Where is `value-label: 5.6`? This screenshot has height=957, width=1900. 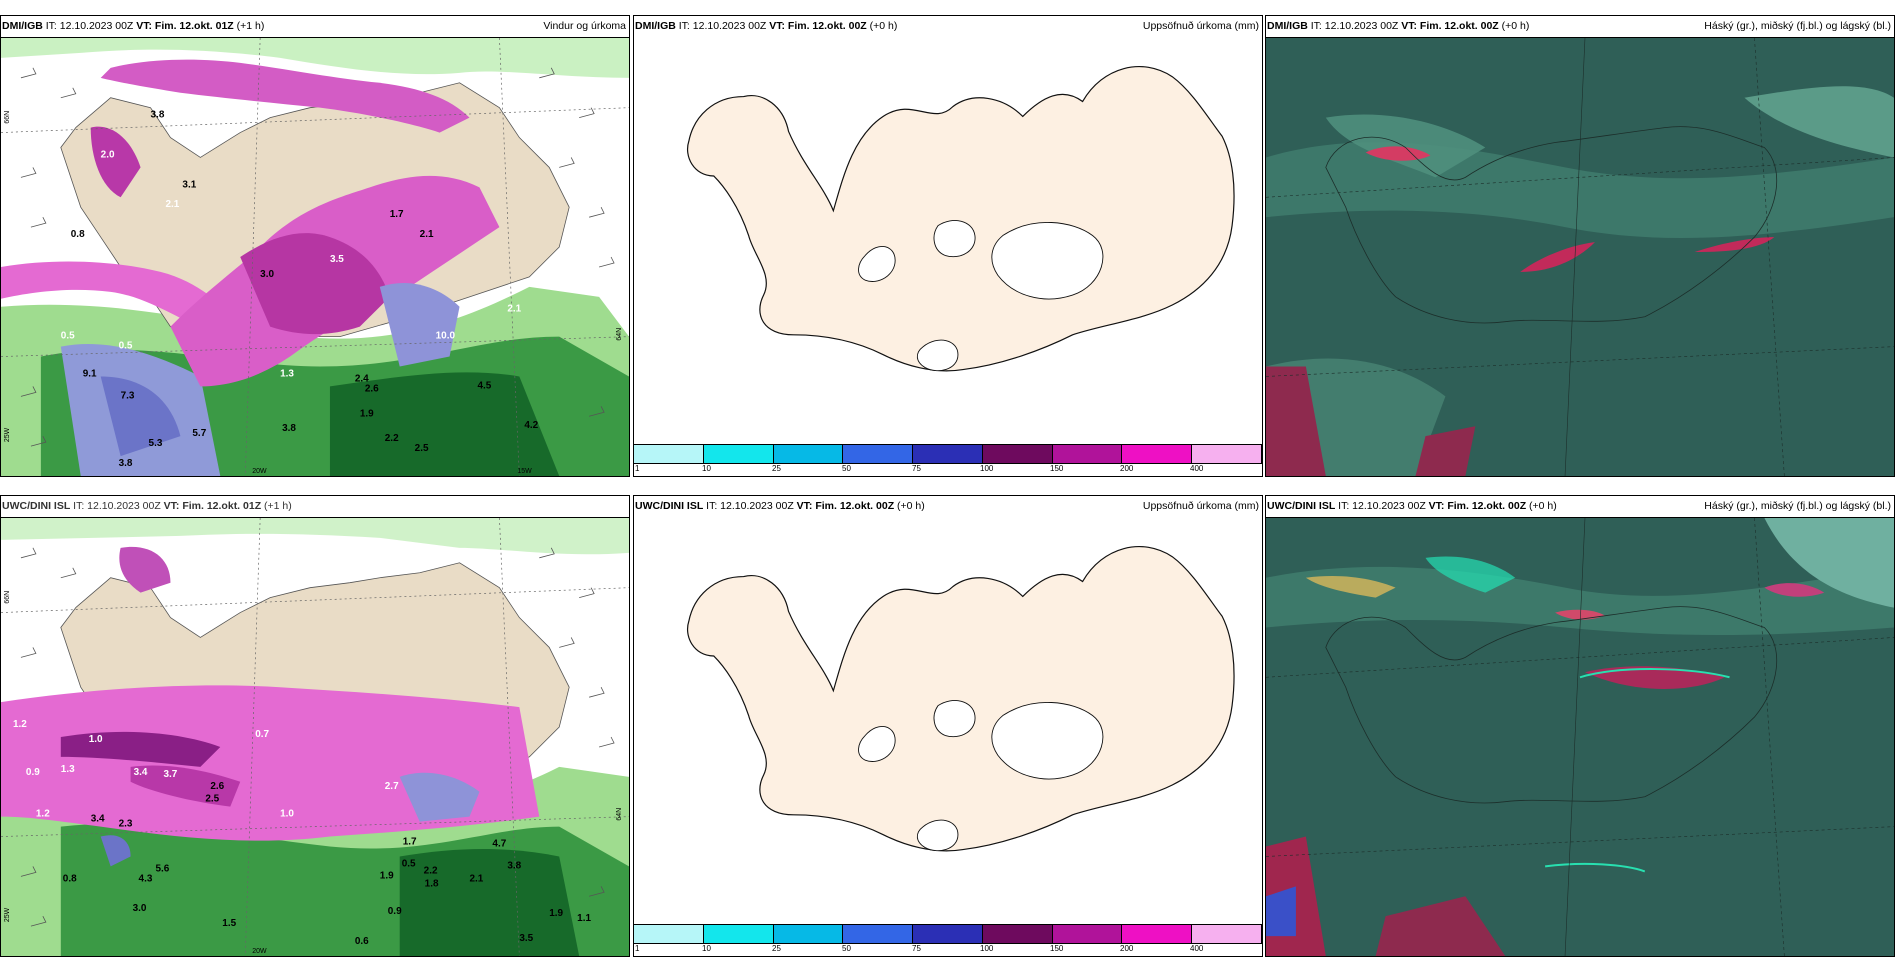 value-label: 5.6 is located at coordinates (163, 868).